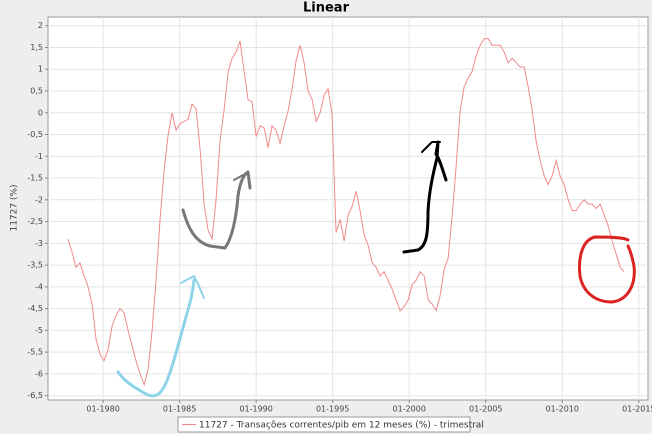  Describe the element at coordinates (39, 330) in the screenshot. I see `y-tick-label: -5` at that location.